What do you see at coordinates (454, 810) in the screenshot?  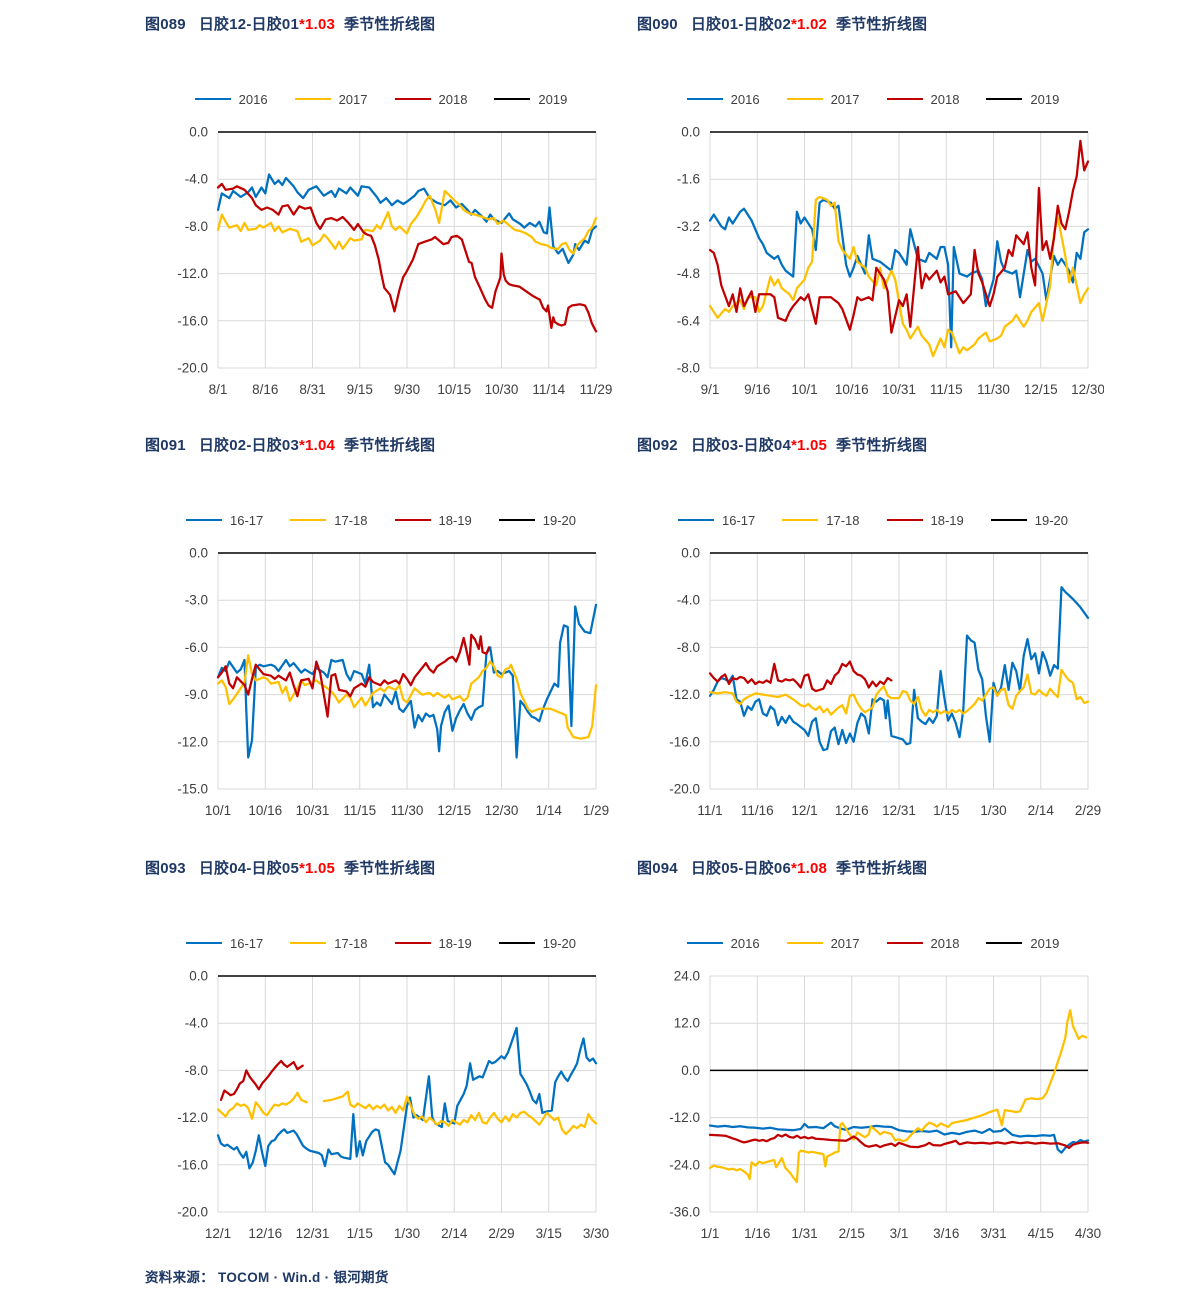 I see `x-tick-label: 12/15` at bounding box center [454, 810].